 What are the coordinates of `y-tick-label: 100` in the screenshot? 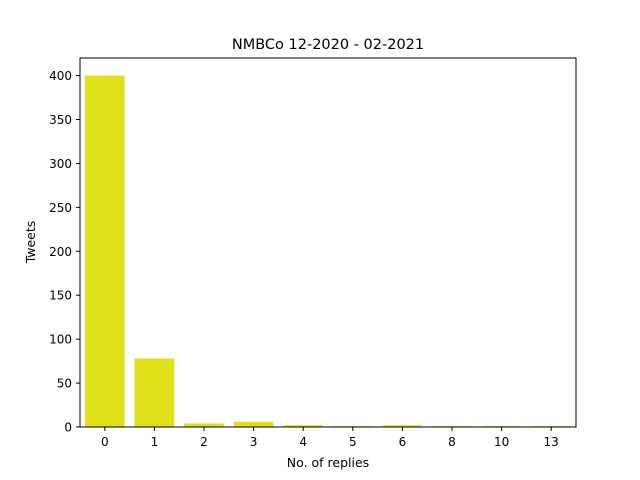 It's located at (60, 340).